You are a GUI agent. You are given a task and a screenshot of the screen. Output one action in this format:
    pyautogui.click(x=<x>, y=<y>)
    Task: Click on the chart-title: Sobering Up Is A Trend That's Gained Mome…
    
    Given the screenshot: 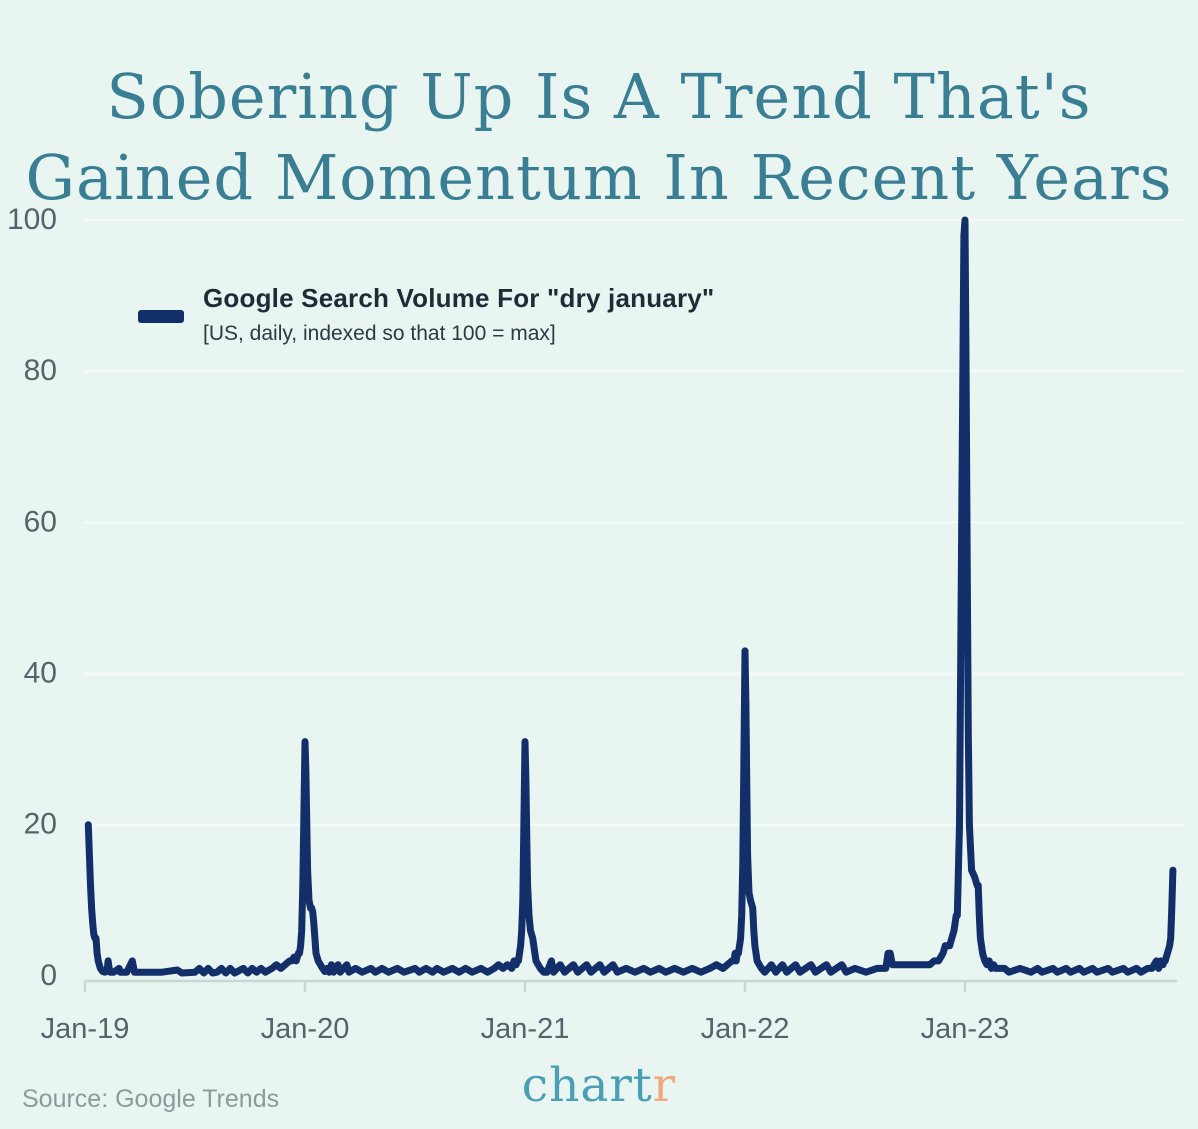 What is the action you would take?
    pyautogui.click(x=599, y=138)
    